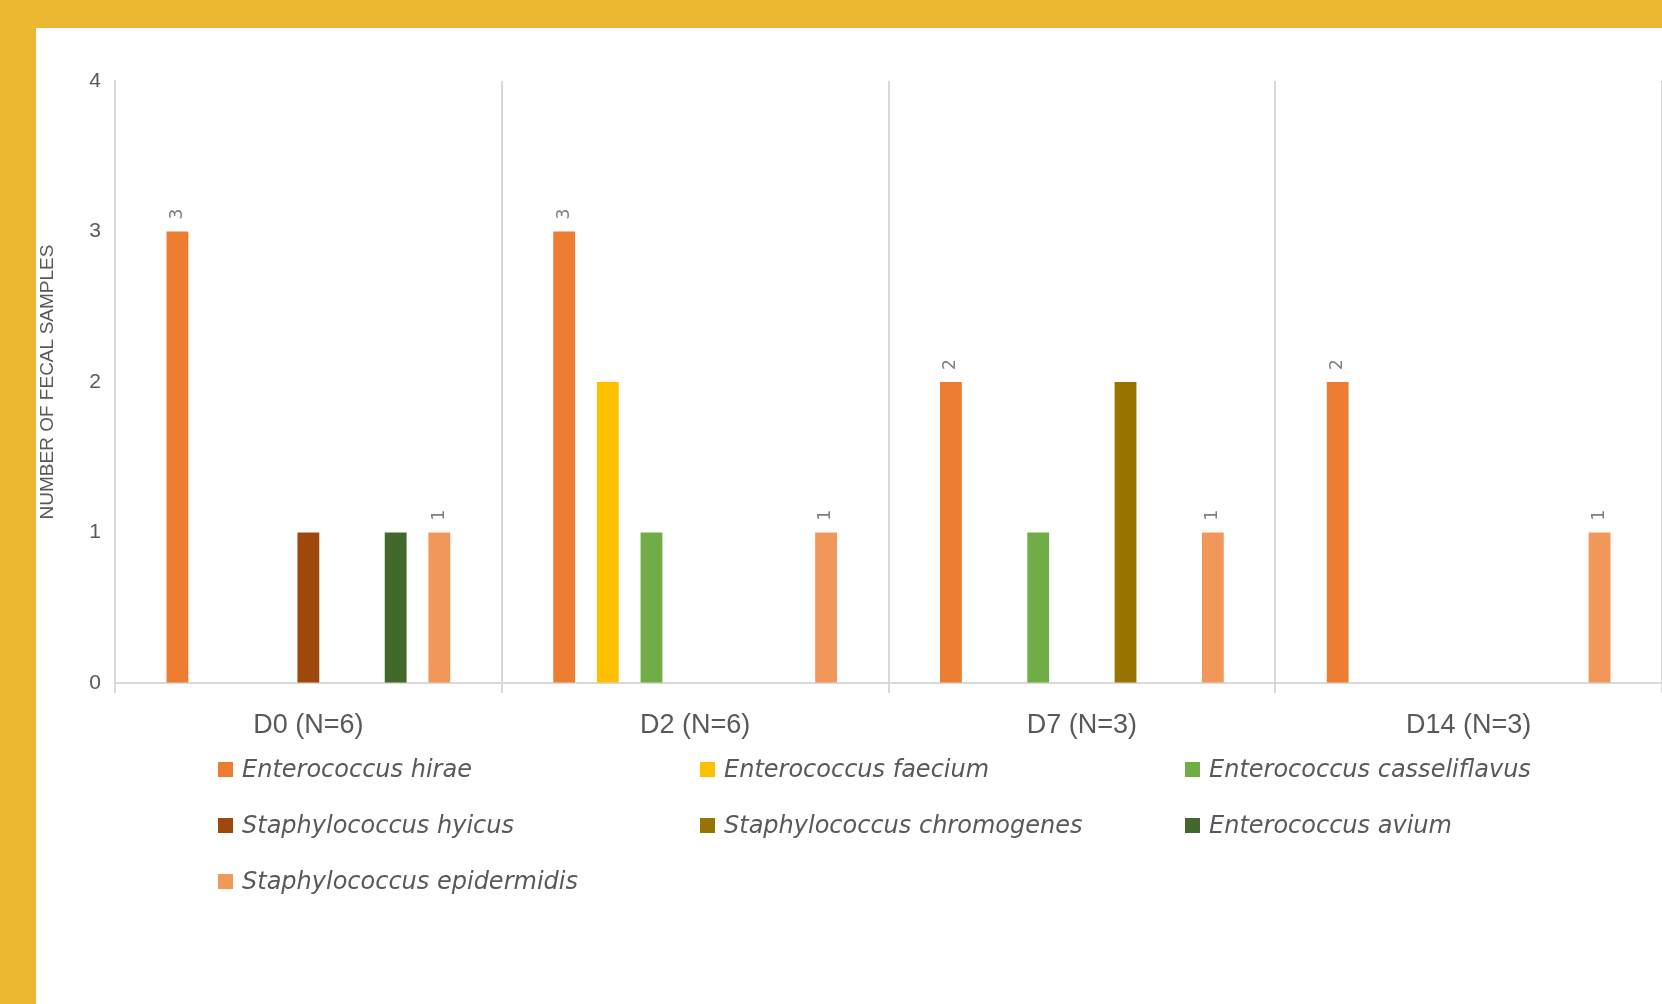  Describe the element at coordinates (1082, 723) in the screenshot. I see `x-tick-label: D7 (N=3)` at that location.